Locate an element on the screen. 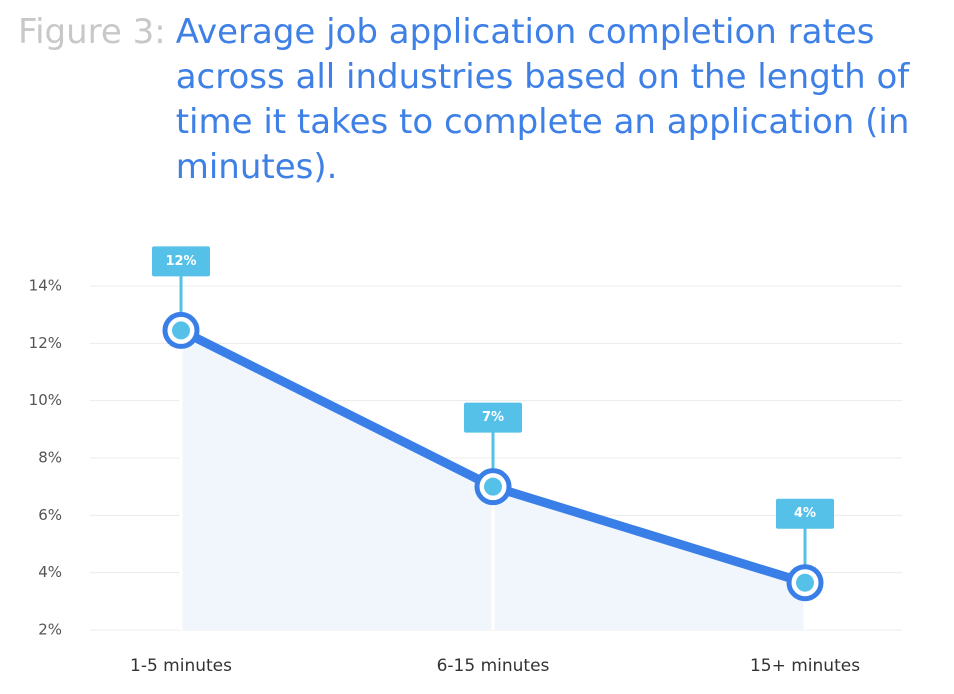  value-label: 12% is located at coordinates (180, 261).